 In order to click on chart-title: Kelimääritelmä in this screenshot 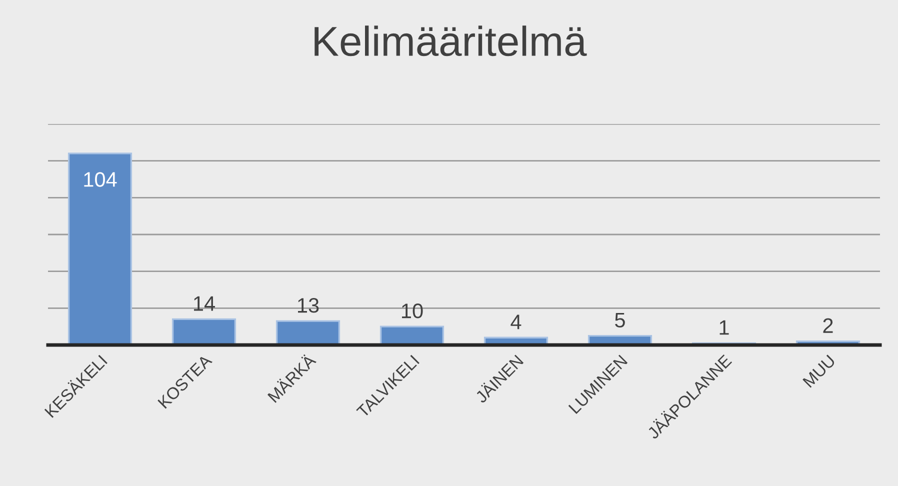, I will do `click(450, 41)`.